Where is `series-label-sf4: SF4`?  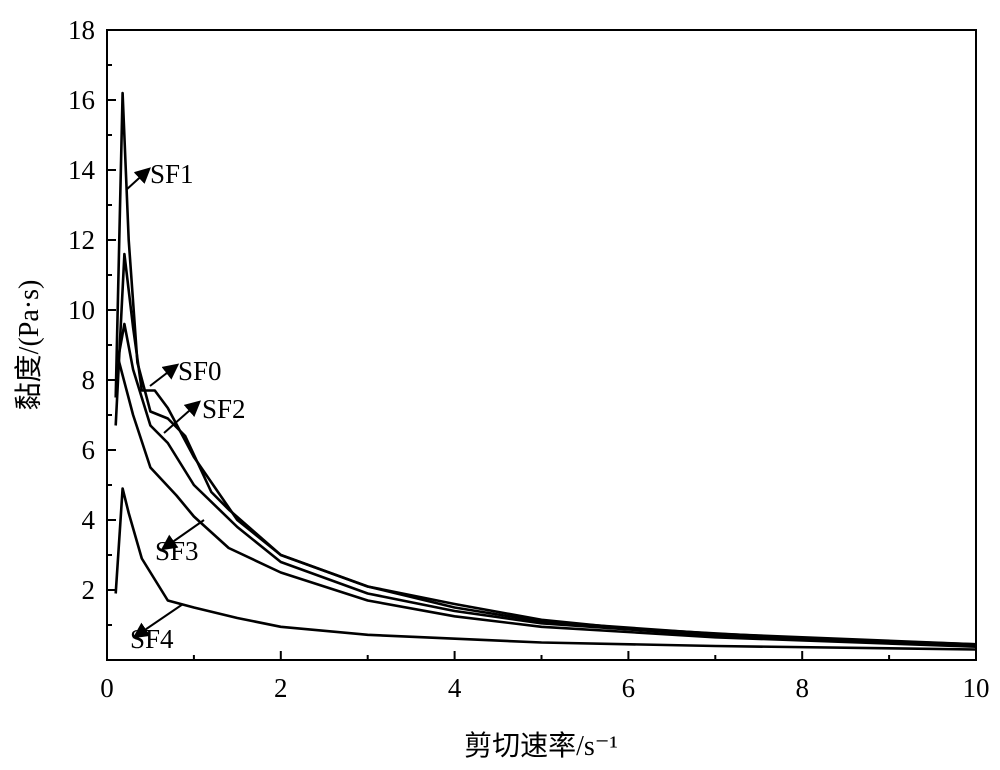 series-label-sf4: SF4 is located at coordinates (152, 639).